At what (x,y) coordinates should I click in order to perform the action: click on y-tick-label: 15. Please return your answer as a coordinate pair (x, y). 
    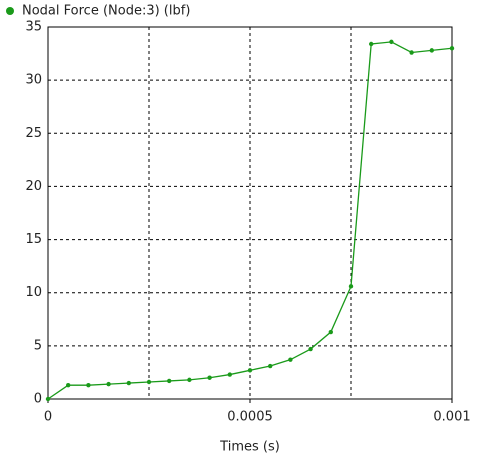
    Looking at the image, I should click on (33, 239).